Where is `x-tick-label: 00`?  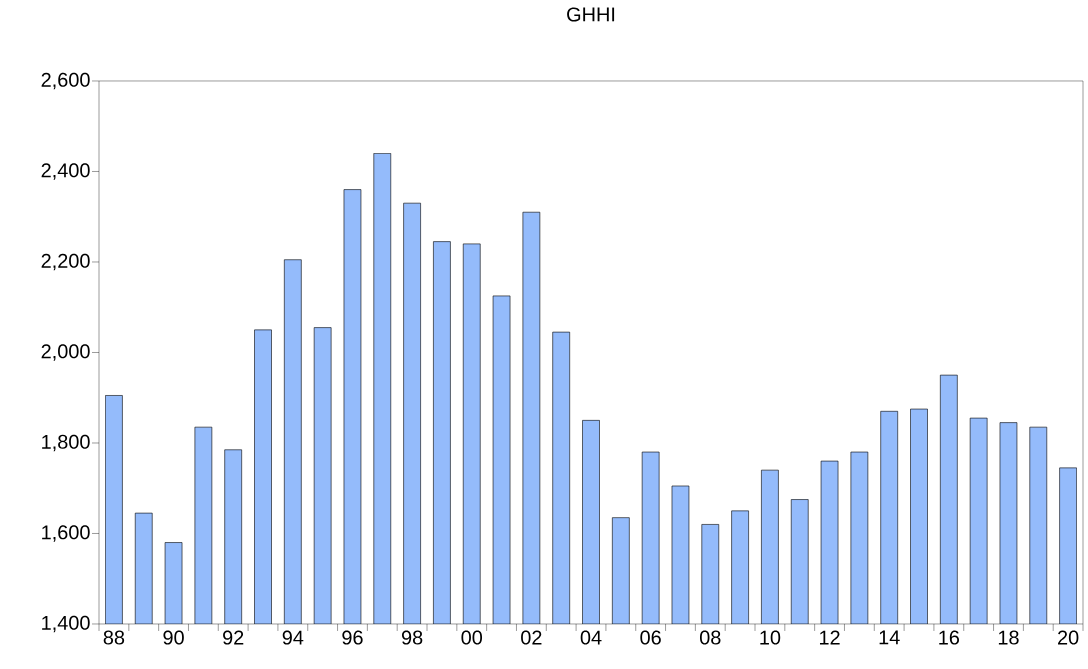
x-tick-label: 00 is located at coordinates (472, 637).